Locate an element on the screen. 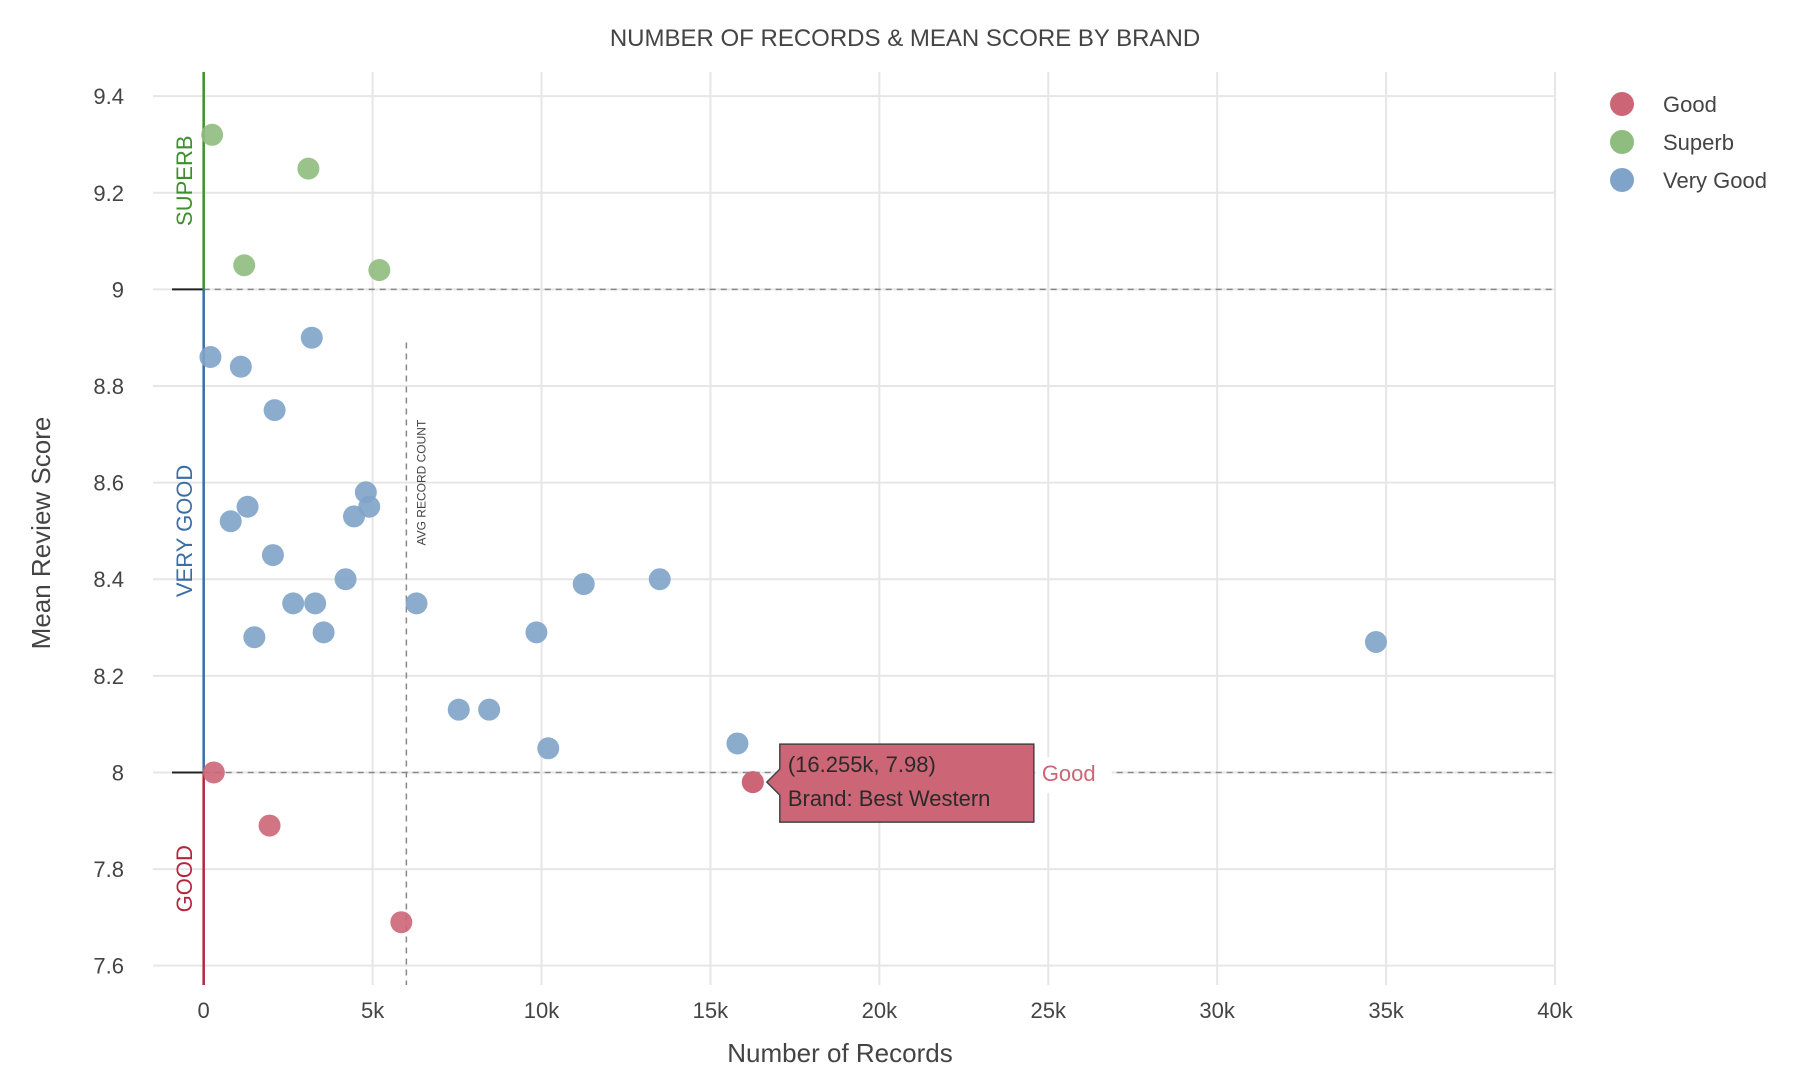 The width and height of the screenshot is (1810, 1082). y-tick-label: 8.4 is located at coordinates (108, 579).